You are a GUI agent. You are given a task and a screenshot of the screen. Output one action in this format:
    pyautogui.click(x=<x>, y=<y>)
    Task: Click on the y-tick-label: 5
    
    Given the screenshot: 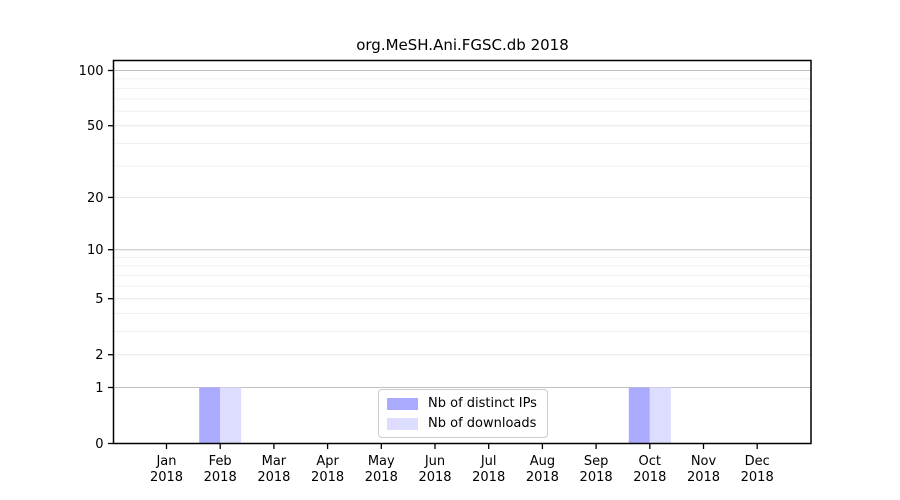 What is the action you would take?
    pyautogui.click(x=99, y=299)
    